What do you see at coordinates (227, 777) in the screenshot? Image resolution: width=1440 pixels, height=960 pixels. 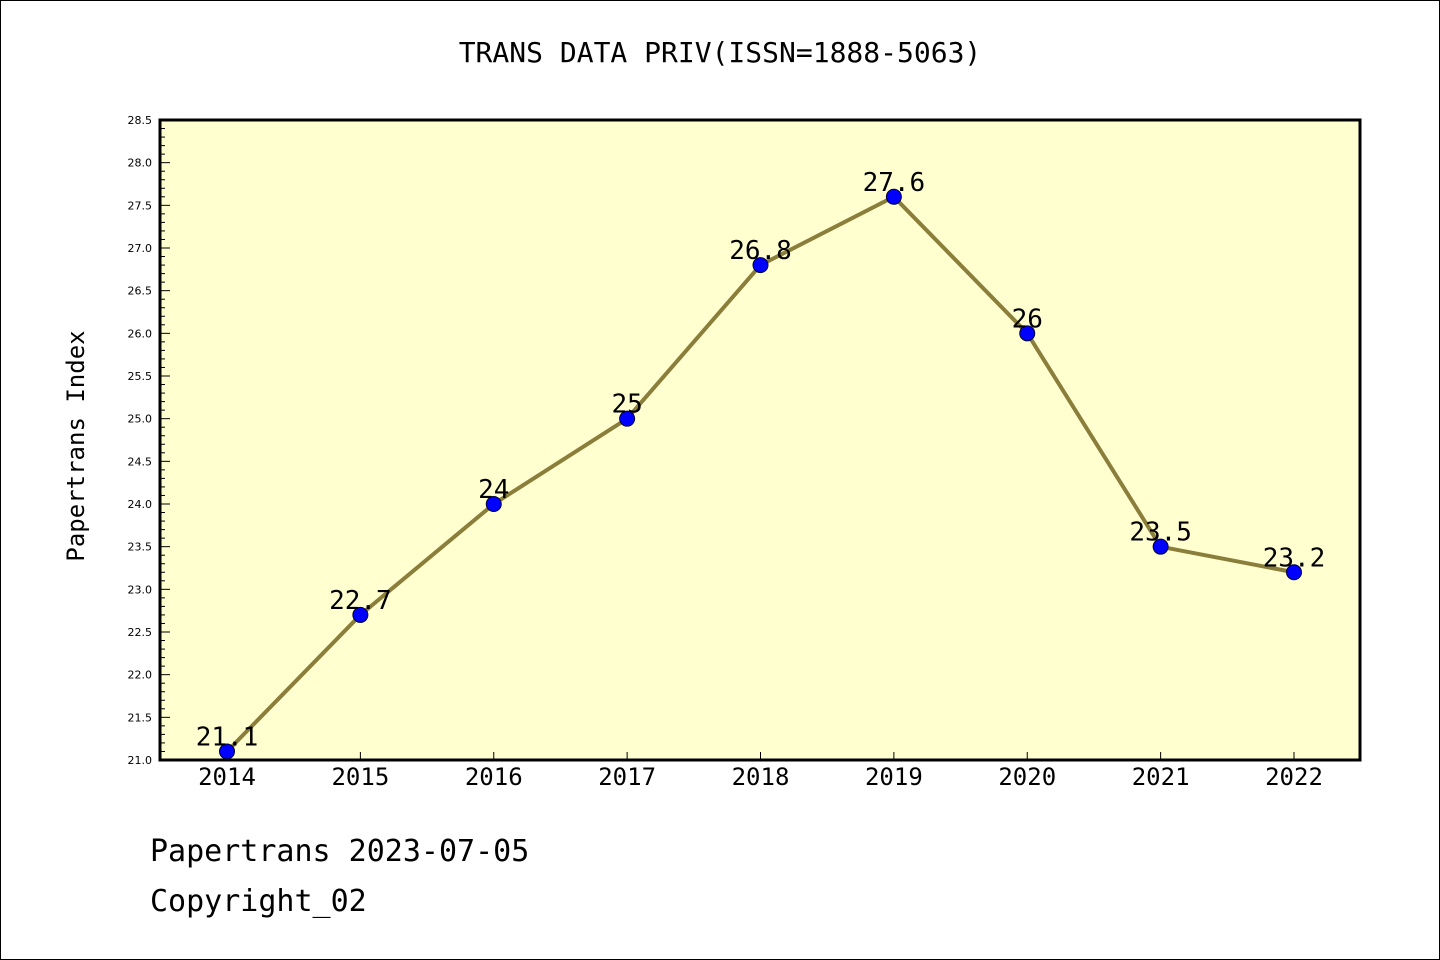 I see `x-tick-label: 2014` at bounding box center [227, 777].